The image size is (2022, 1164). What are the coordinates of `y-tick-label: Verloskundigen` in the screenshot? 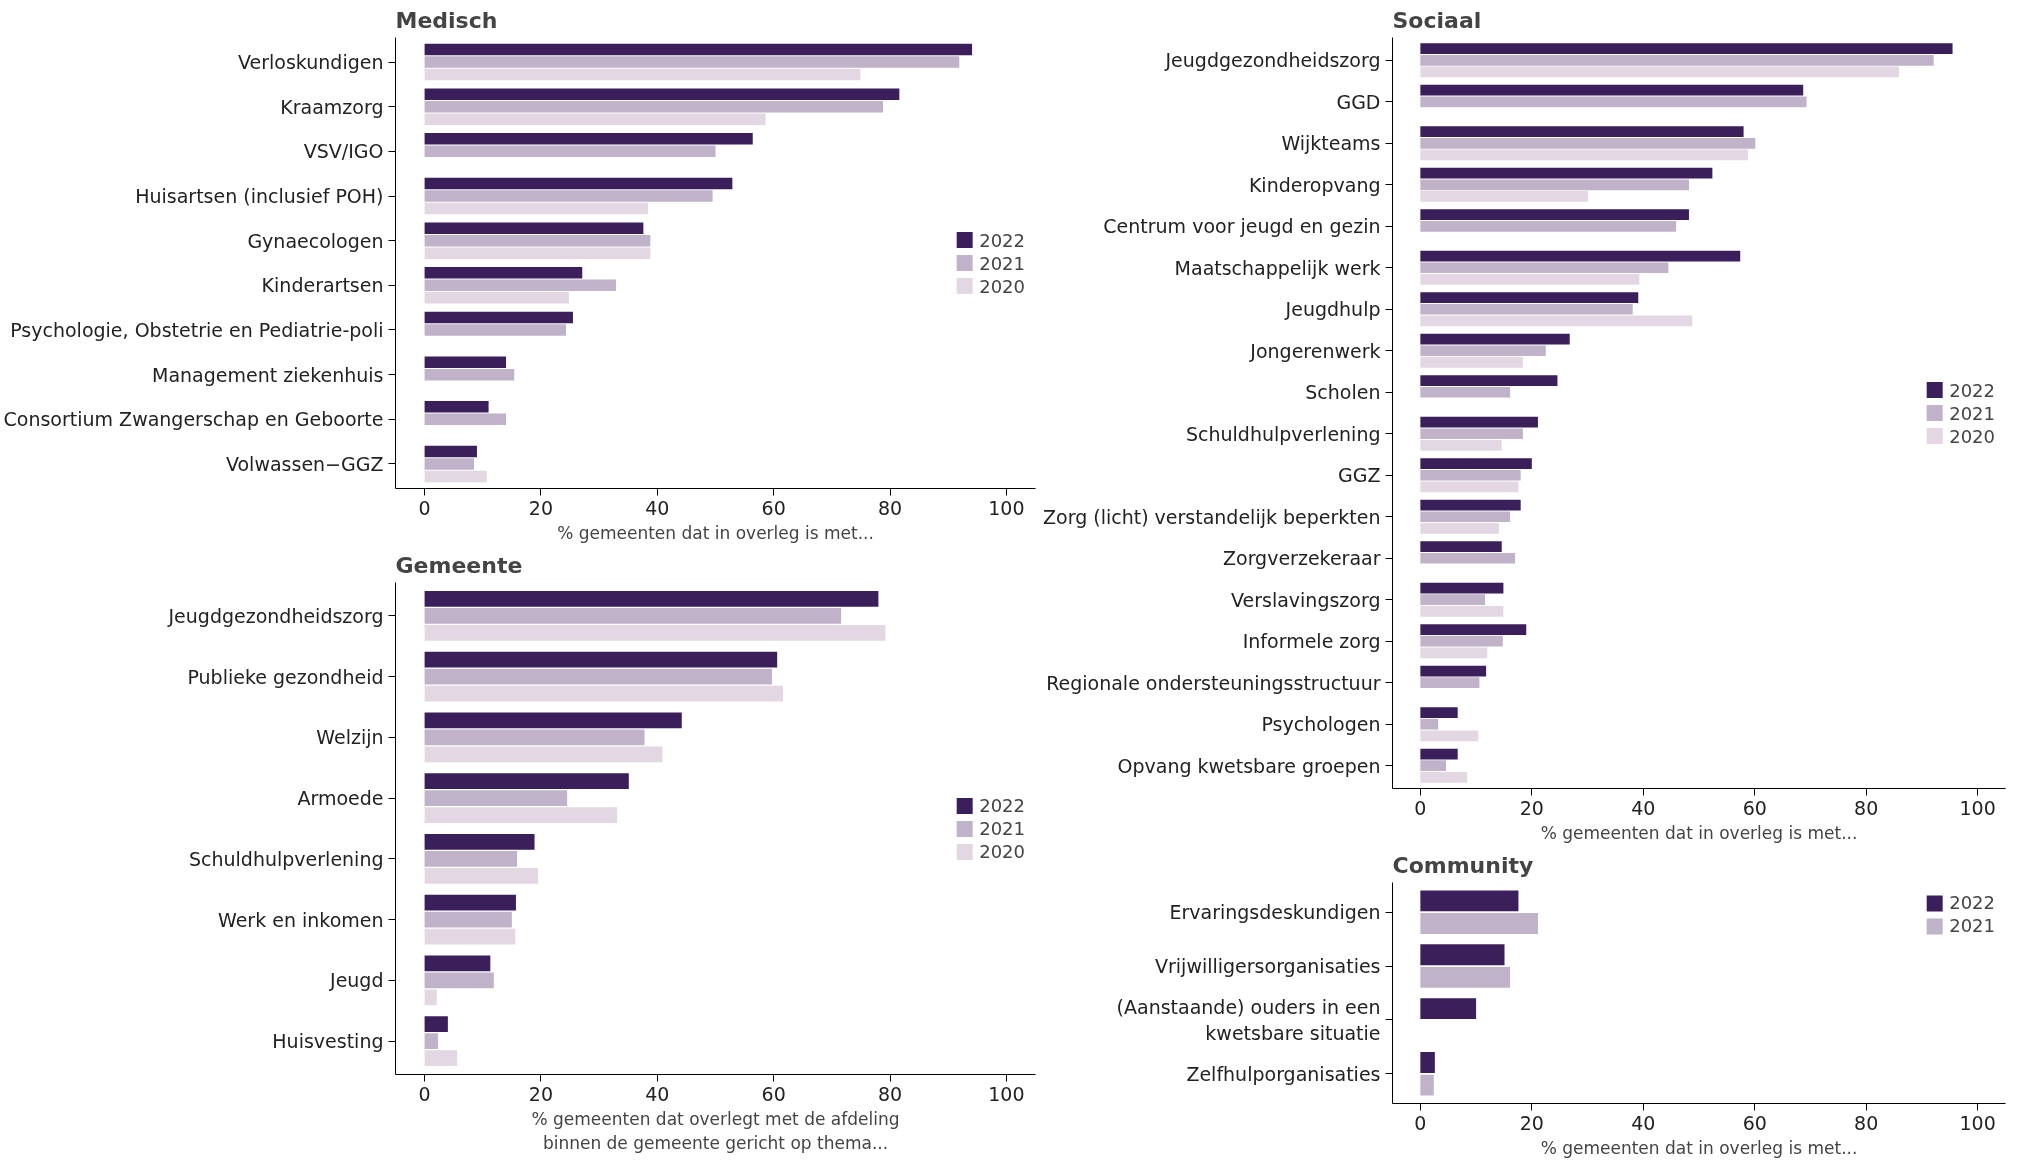 It's located at (311, 62).